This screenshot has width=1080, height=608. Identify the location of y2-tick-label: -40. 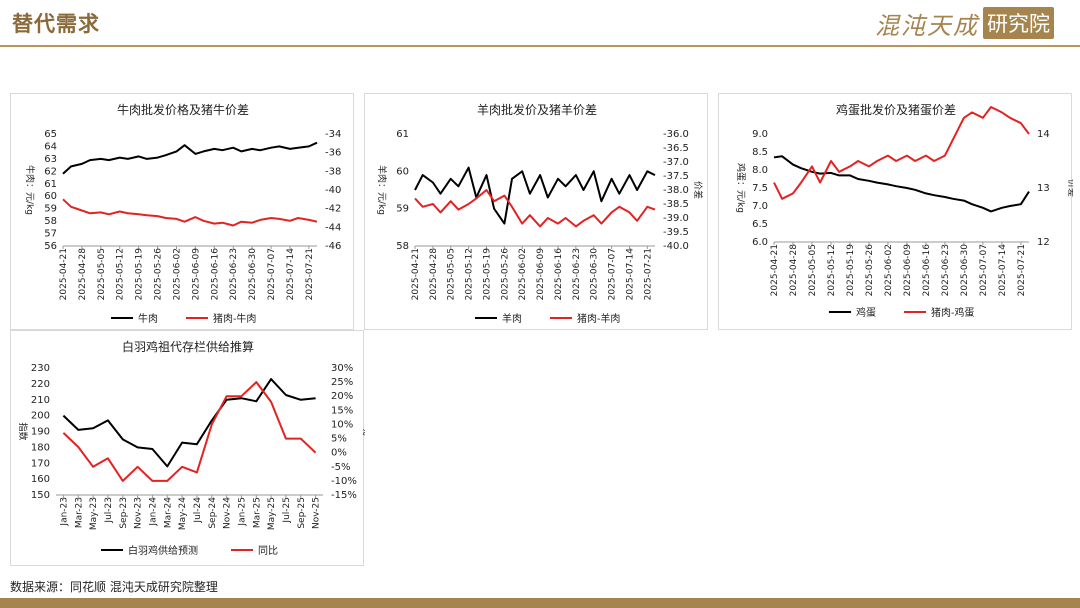
(333, 190).